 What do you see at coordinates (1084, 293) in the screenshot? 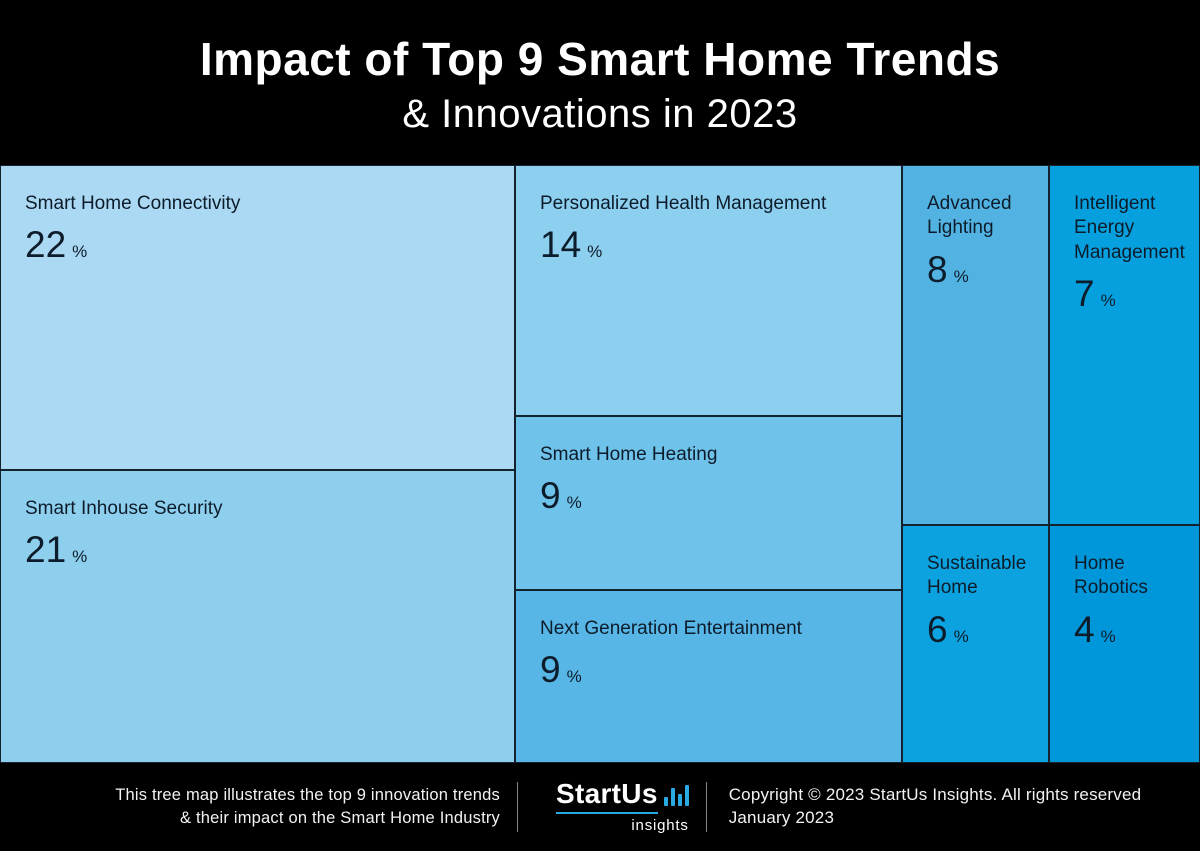
I see `cell-value-number: 7` at bounding box center [1084, 293].